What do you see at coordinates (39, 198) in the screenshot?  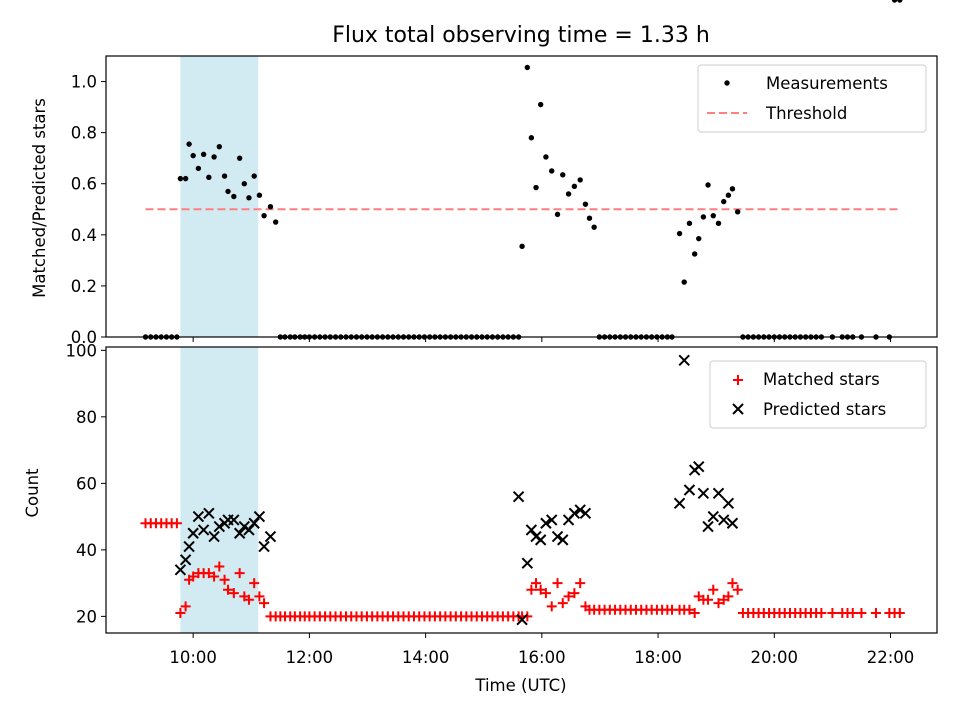 I see `y-axis-label-top: Matched/Predicted stars` at bounding box center [39, 198].